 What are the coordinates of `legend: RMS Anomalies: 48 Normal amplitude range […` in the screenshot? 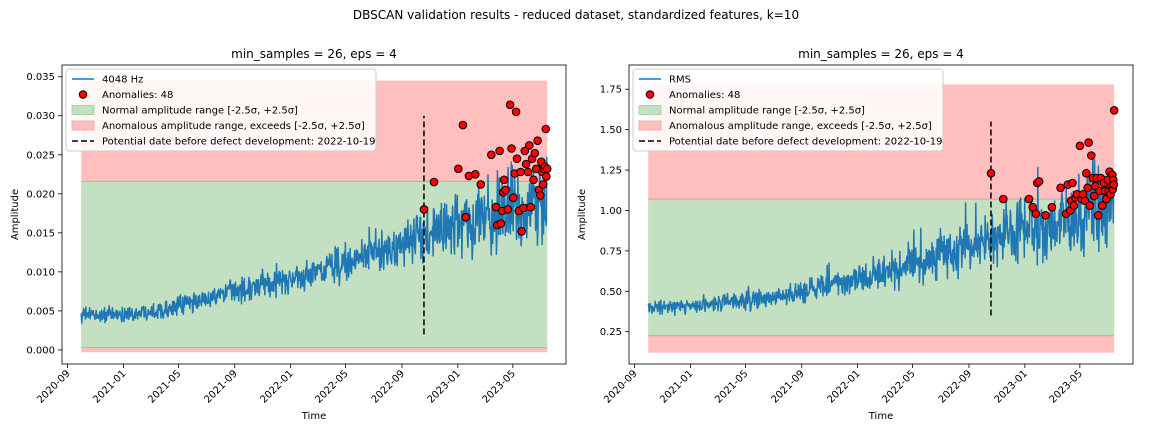 It's located at (788, 110).